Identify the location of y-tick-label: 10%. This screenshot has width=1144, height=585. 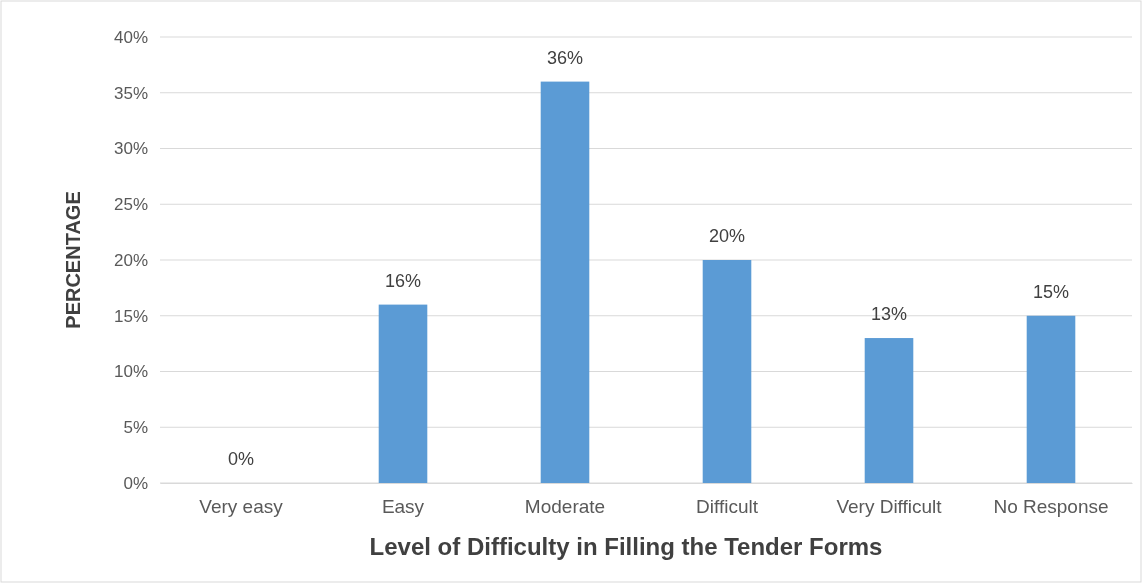
(130, 372).